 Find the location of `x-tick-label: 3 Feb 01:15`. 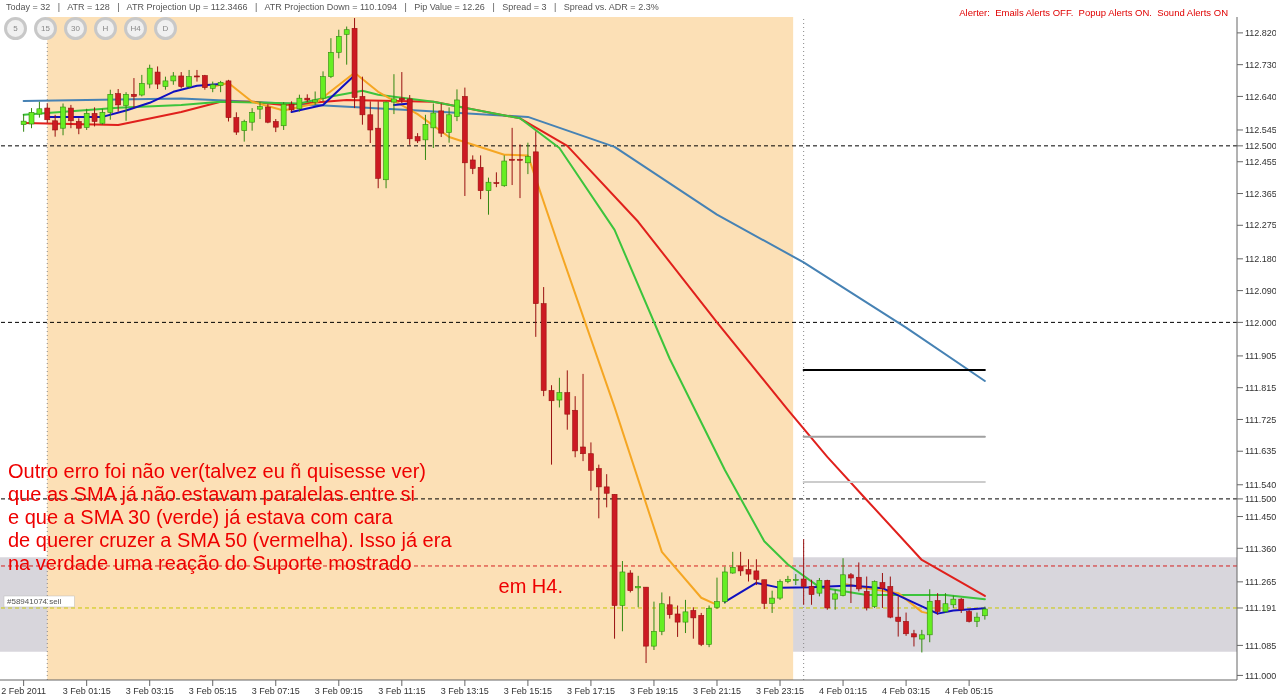

x-tick-label: 3 Feb 01:15 is located at coordinates (86, 691).